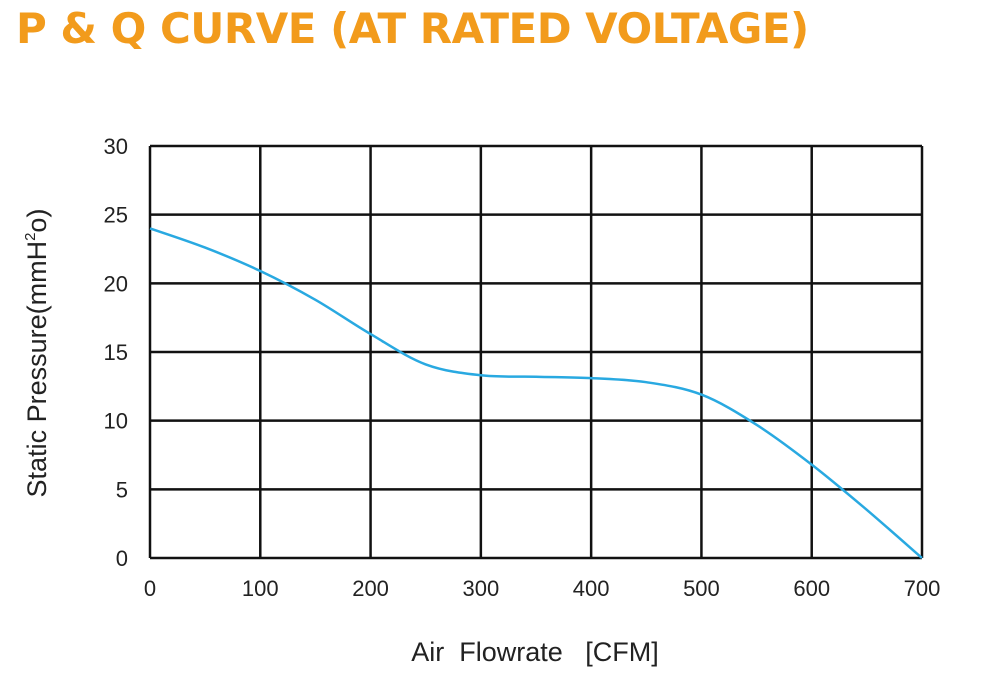 This screenshot has width=1007, height=682. I want to click on y-tick-label: 25, so click(116, 215).